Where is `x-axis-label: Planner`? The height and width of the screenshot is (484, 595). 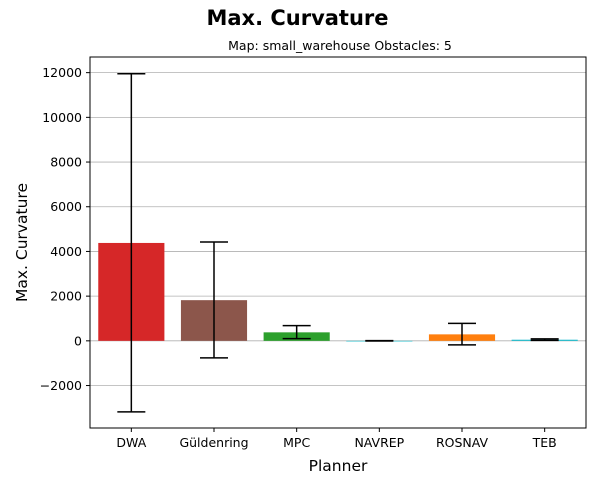
x-axis-label: Planner is located at coordinates (338, 466).